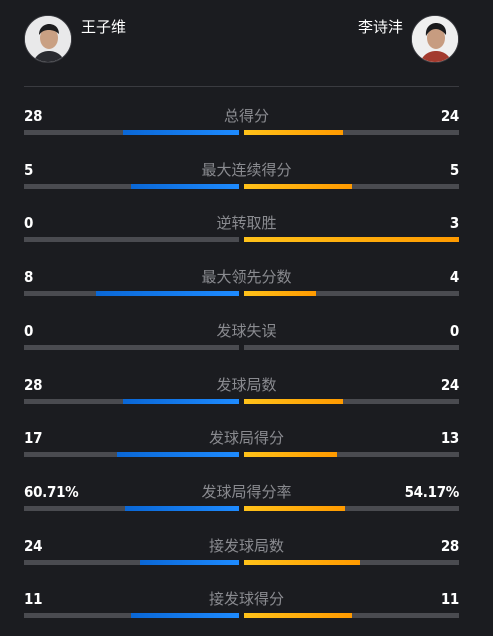 The height and width of the screenshot is (636, 493). What do you see at coordinates (246, 438) in the screenshot?
I see `stat-label: 发球局得分` at bounding box center [246, 438].